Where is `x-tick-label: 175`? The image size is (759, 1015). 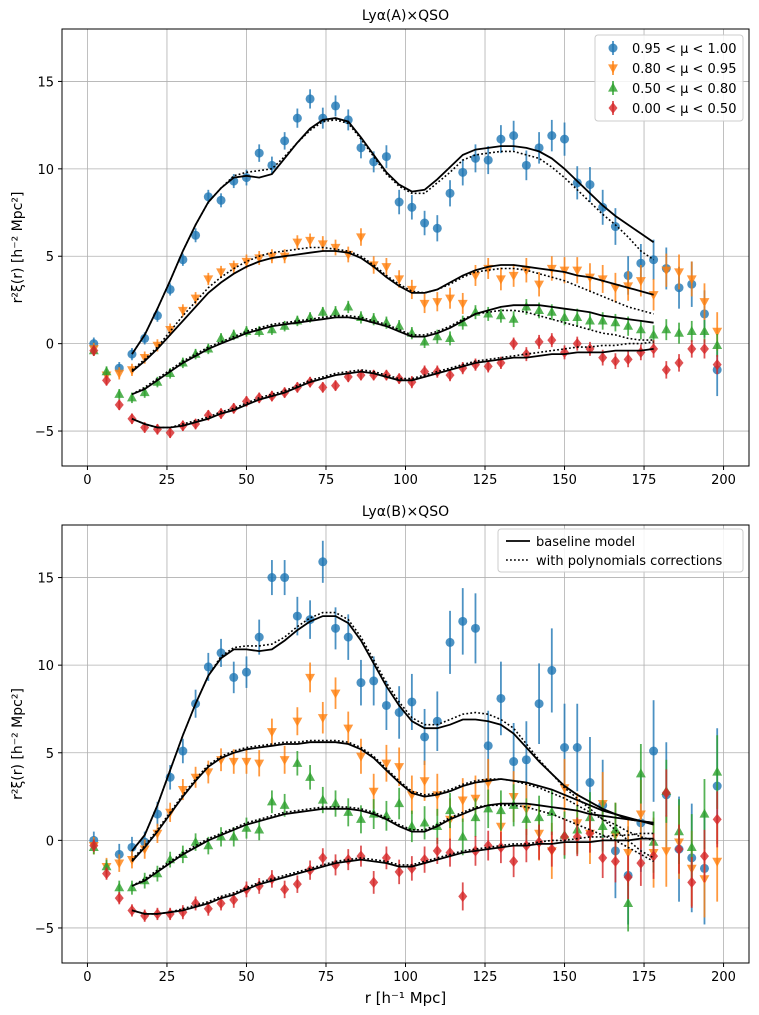
x-tick-label: 175 is located at coordinates (644, 480).